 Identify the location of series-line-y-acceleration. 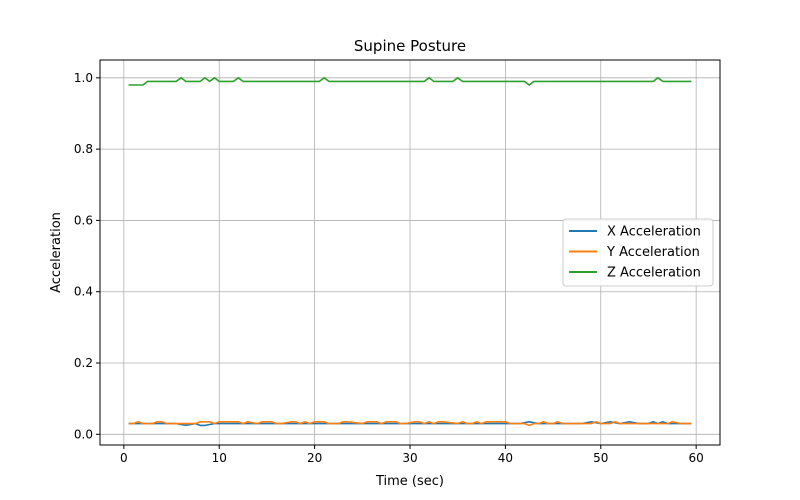
(410, 423).